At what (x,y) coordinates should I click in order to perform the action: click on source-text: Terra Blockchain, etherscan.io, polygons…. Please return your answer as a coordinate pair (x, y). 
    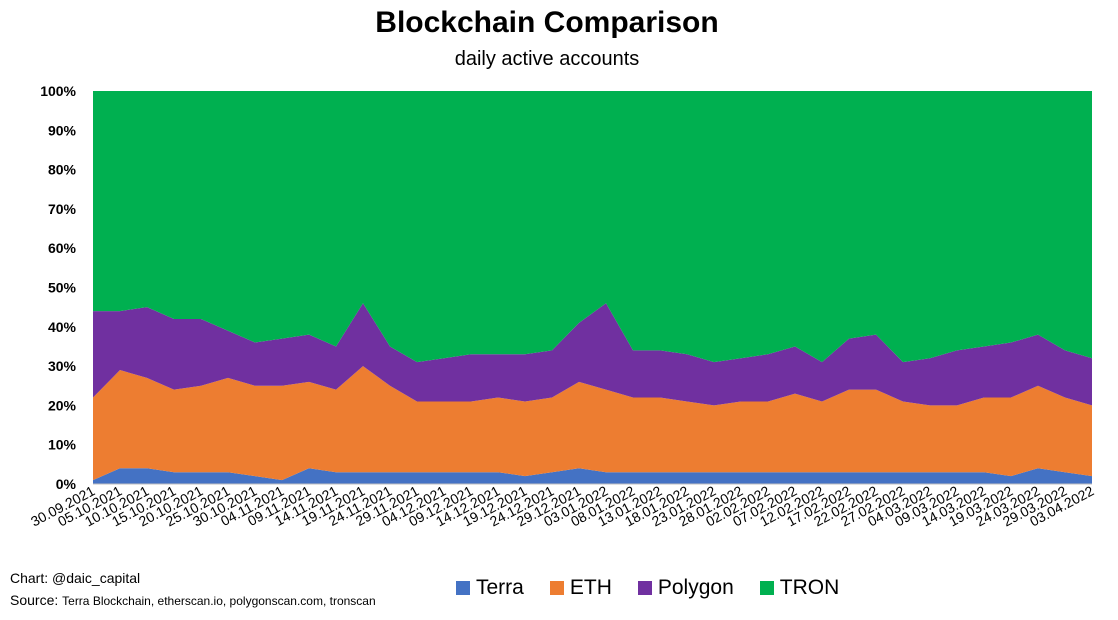
    Looking at the image, I should click on (219, 601).